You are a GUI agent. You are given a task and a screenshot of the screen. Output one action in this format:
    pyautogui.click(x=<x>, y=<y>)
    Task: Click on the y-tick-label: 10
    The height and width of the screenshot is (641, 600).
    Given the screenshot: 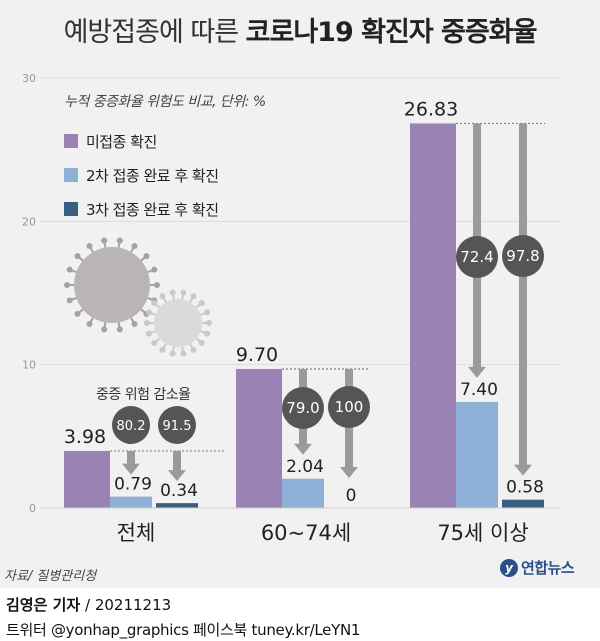 What is the action you would take?
    pyautogui.click(x=29, y=365)
    